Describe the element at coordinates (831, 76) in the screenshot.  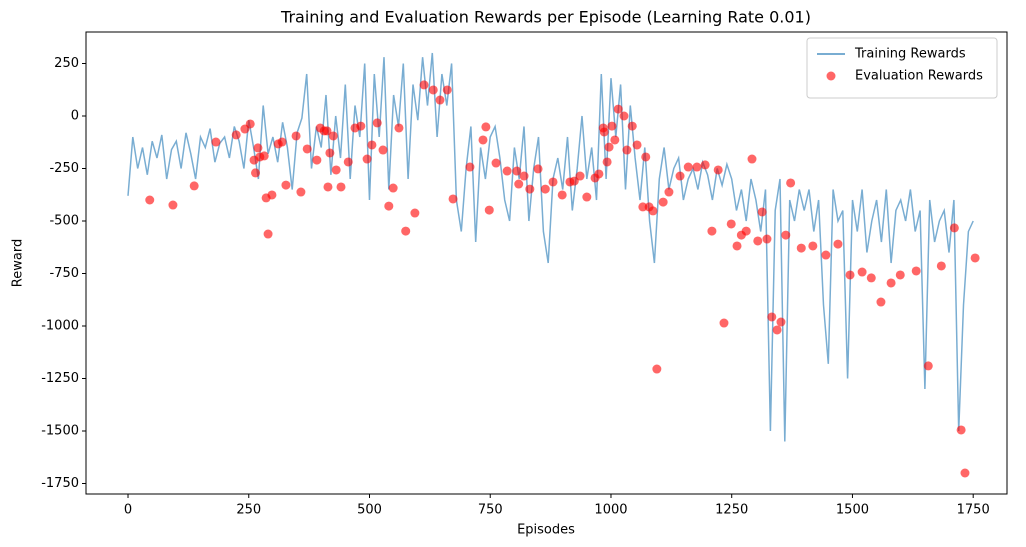
I see `legend-swatch` at that location.